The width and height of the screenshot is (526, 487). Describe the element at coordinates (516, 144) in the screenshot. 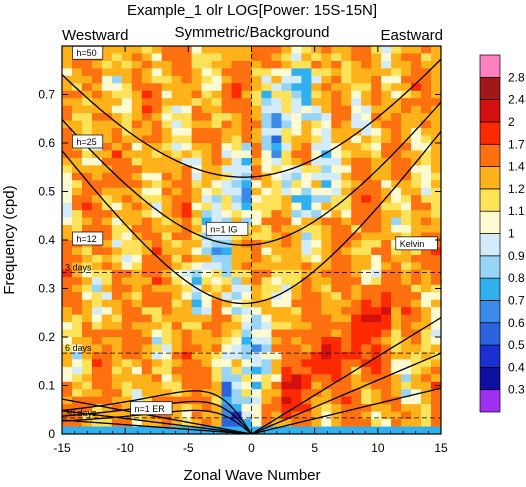

I see `colorbar-label: 1.7` at that location.